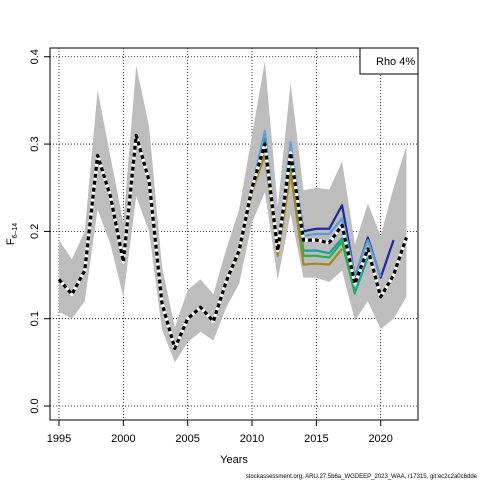 This screenshot has height=485, width=480. Describe the element at coordinates (15, 231) in the screenshot. I see `y-axis-title-subscript: 6–14` at that location.